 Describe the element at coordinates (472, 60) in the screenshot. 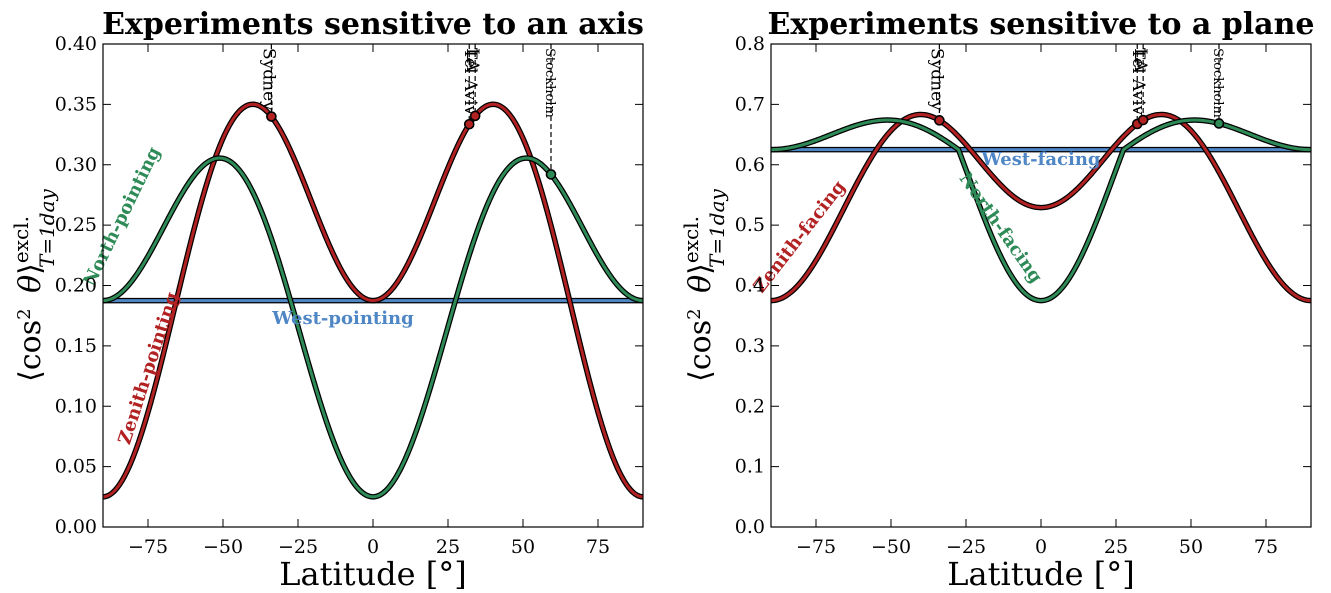

I see `left-city-label-la: LA` at that location.